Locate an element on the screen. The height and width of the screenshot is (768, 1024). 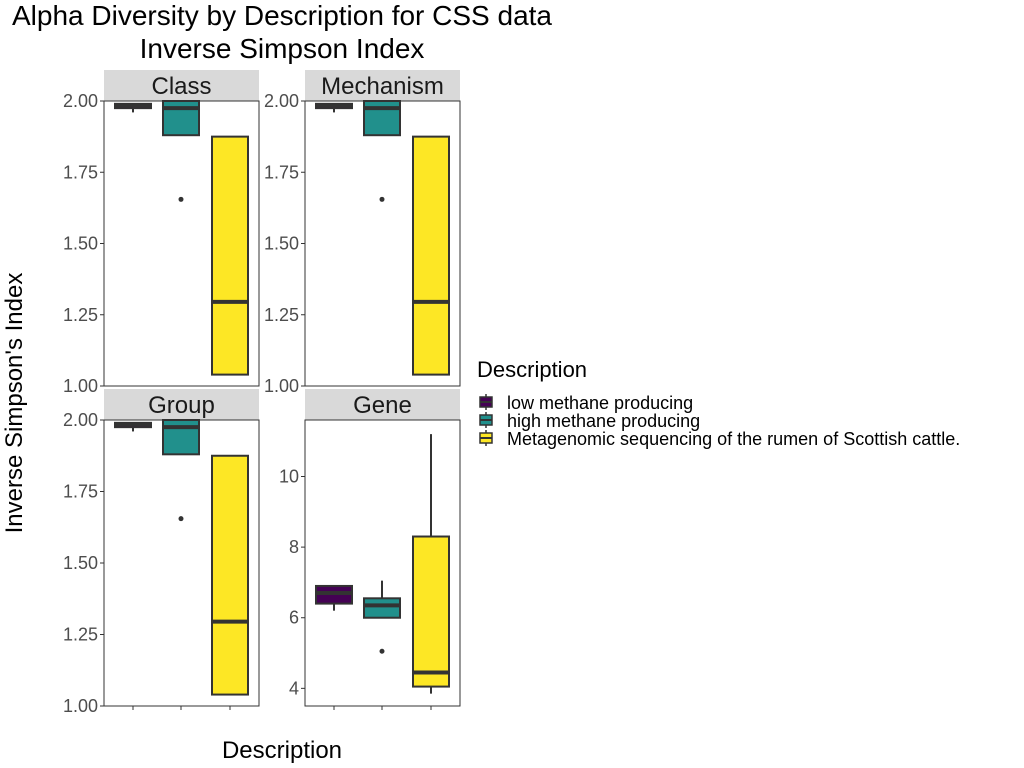
panel-group: Group 1.00 1.25 1.50 1.75 2.00 is located at coordinates (161, 552).